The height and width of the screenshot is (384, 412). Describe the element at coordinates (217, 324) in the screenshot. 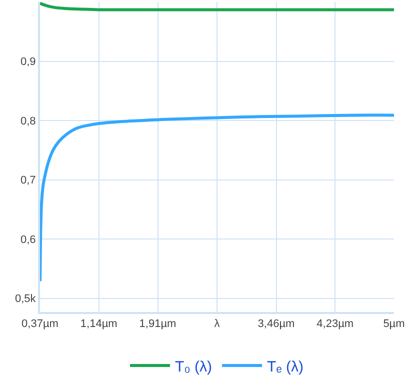

I see `x-tick-label: λ` at that location.